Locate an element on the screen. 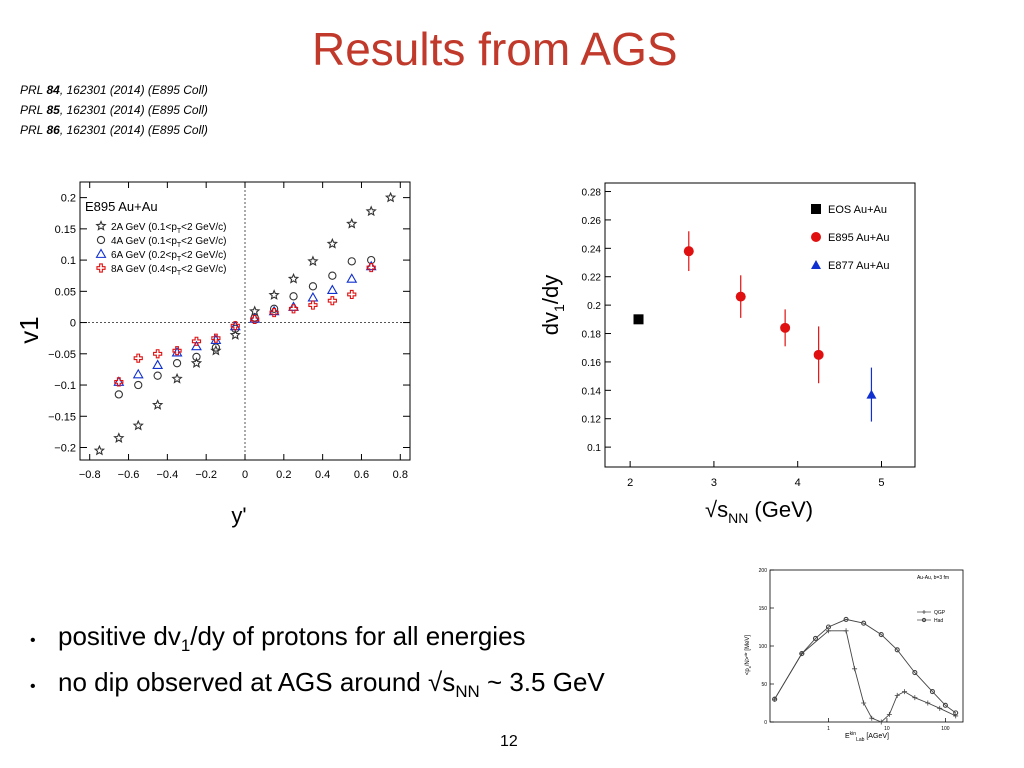 This screenshot has width=1024, height=768. chart2-ytick-label: 0.2 is located at coordinates (594, 306).